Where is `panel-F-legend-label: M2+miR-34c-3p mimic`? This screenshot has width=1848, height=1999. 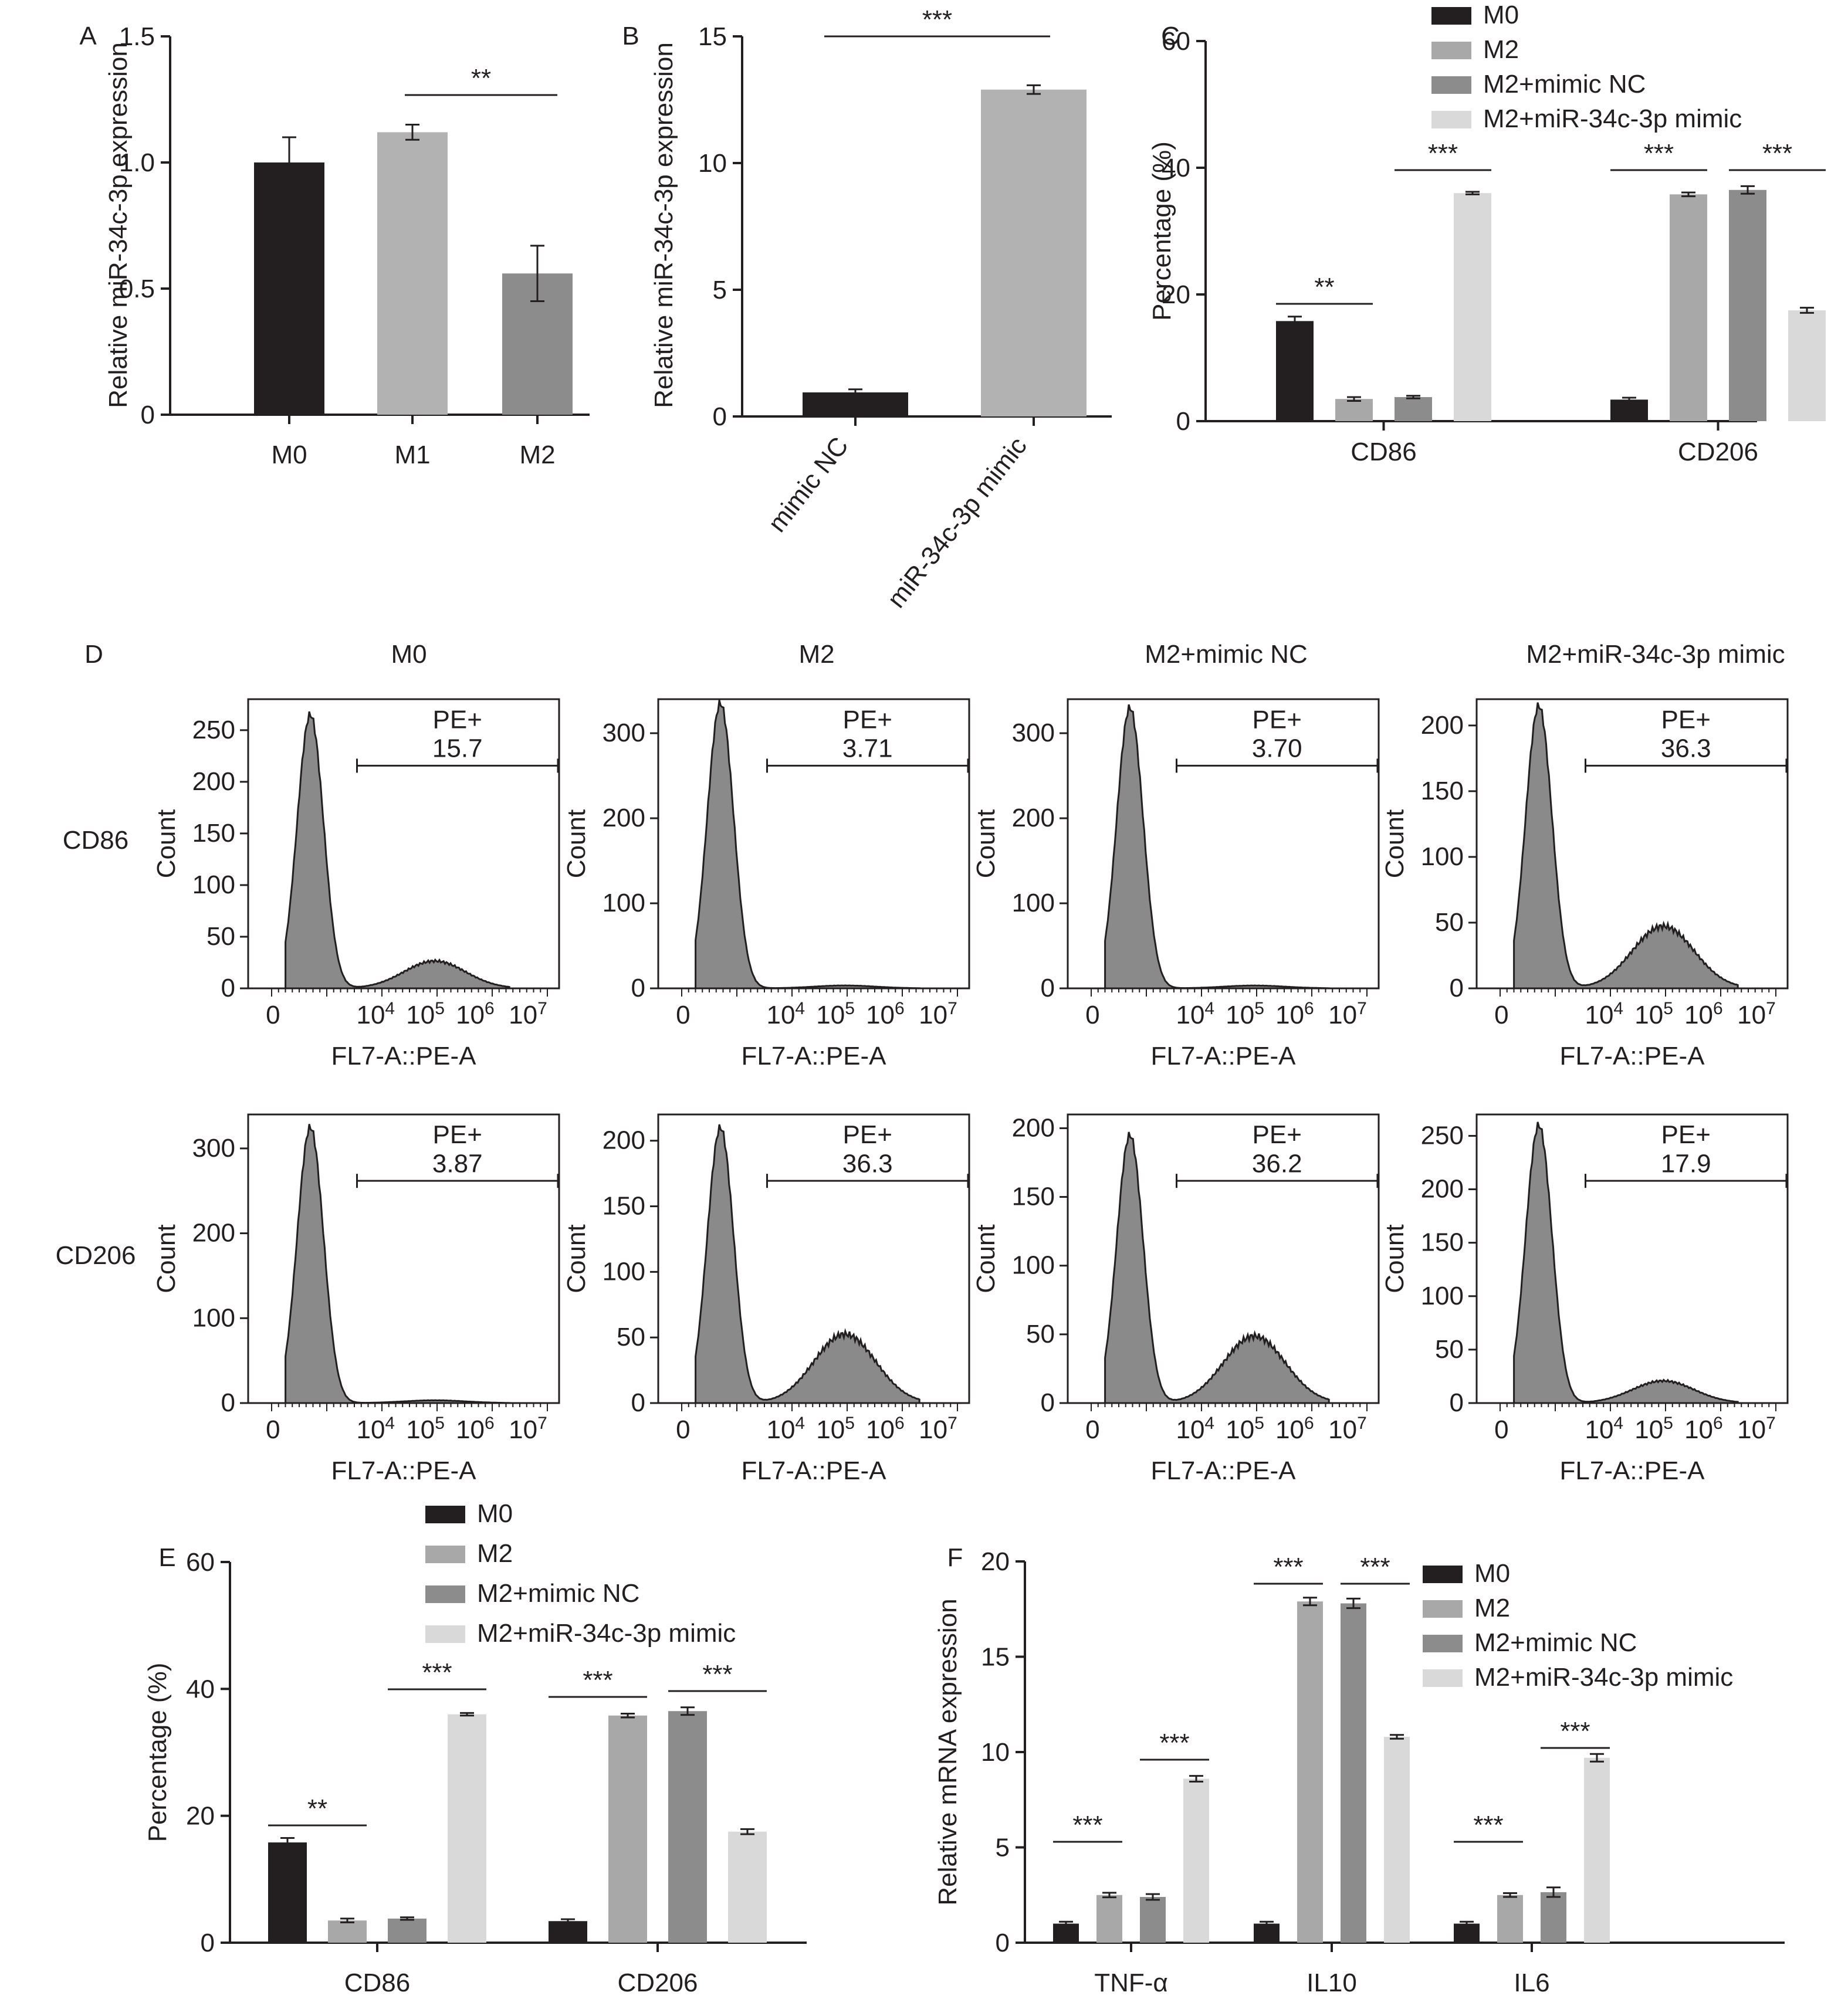 panel-F-legend-label: M2+miR-34c-3p mimic is located at coordinates (1603, 1677).